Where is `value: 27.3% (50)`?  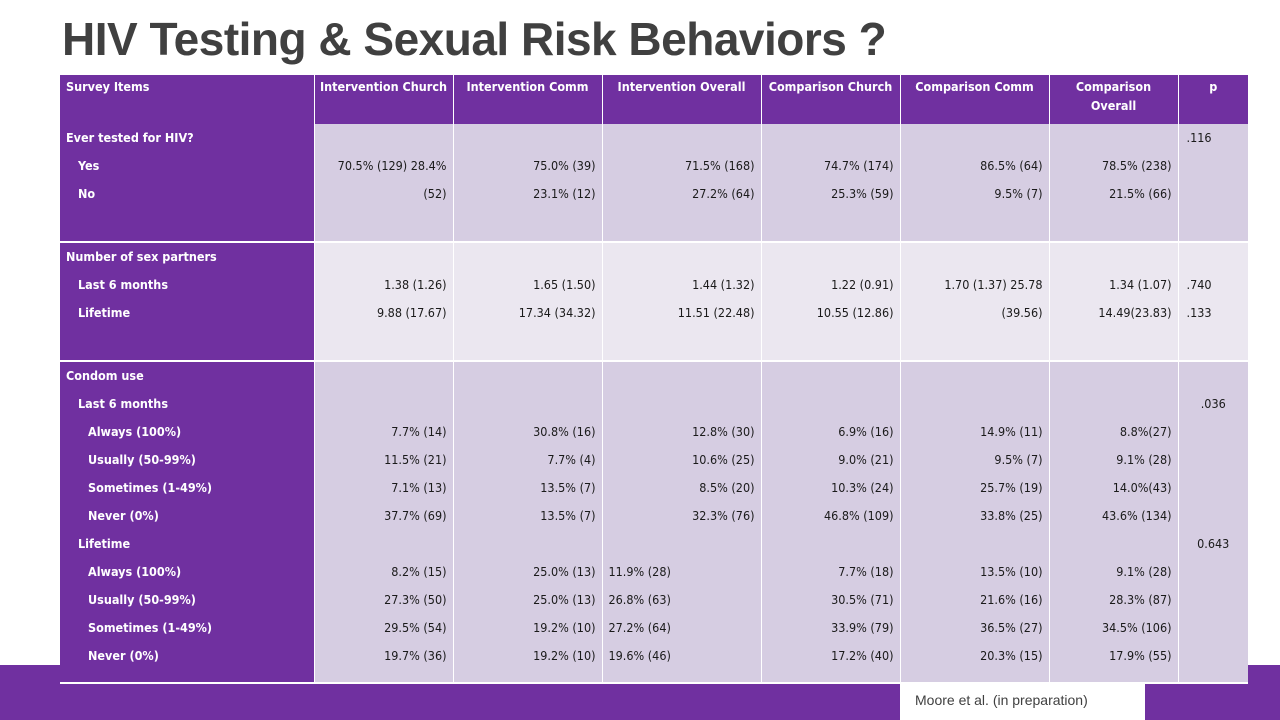
value: 27.3% (50) is located at coordinates (415, 599).